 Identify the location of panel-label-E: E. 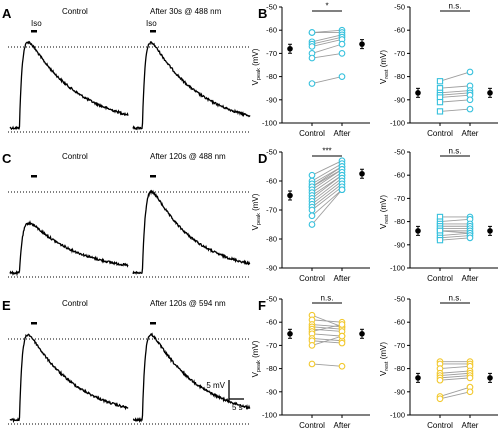
(6, 305).